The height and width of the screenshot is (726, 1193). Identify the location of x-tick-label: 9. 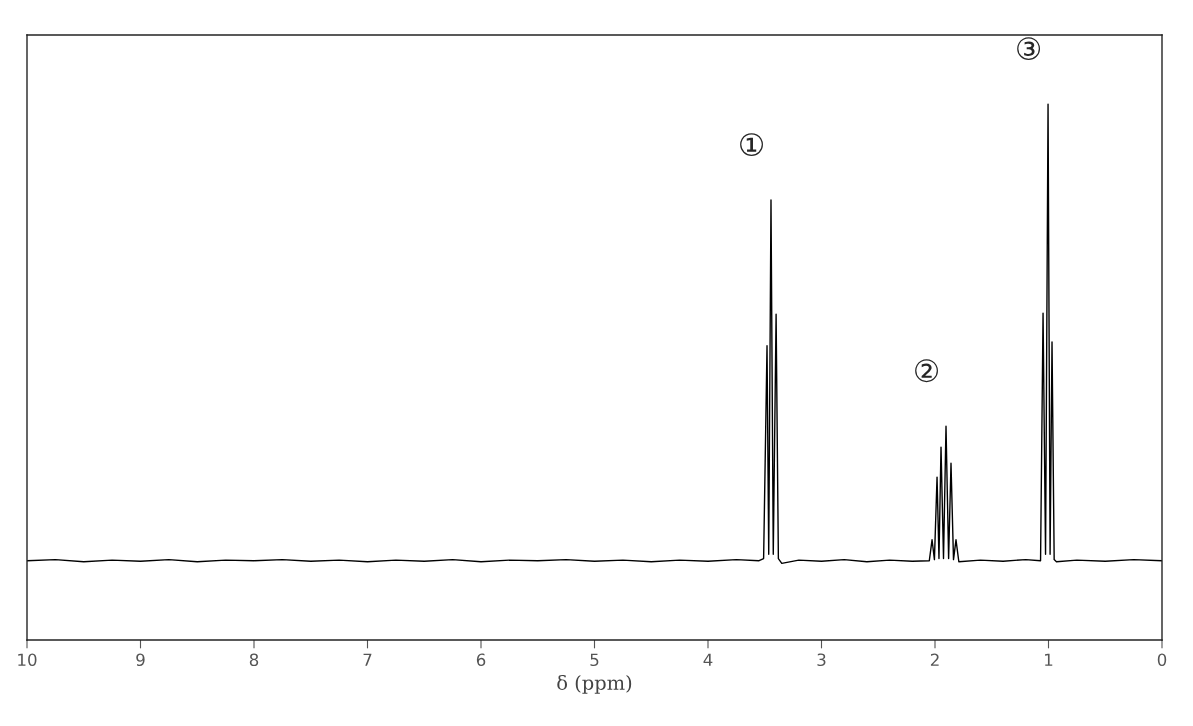
(140, 660).